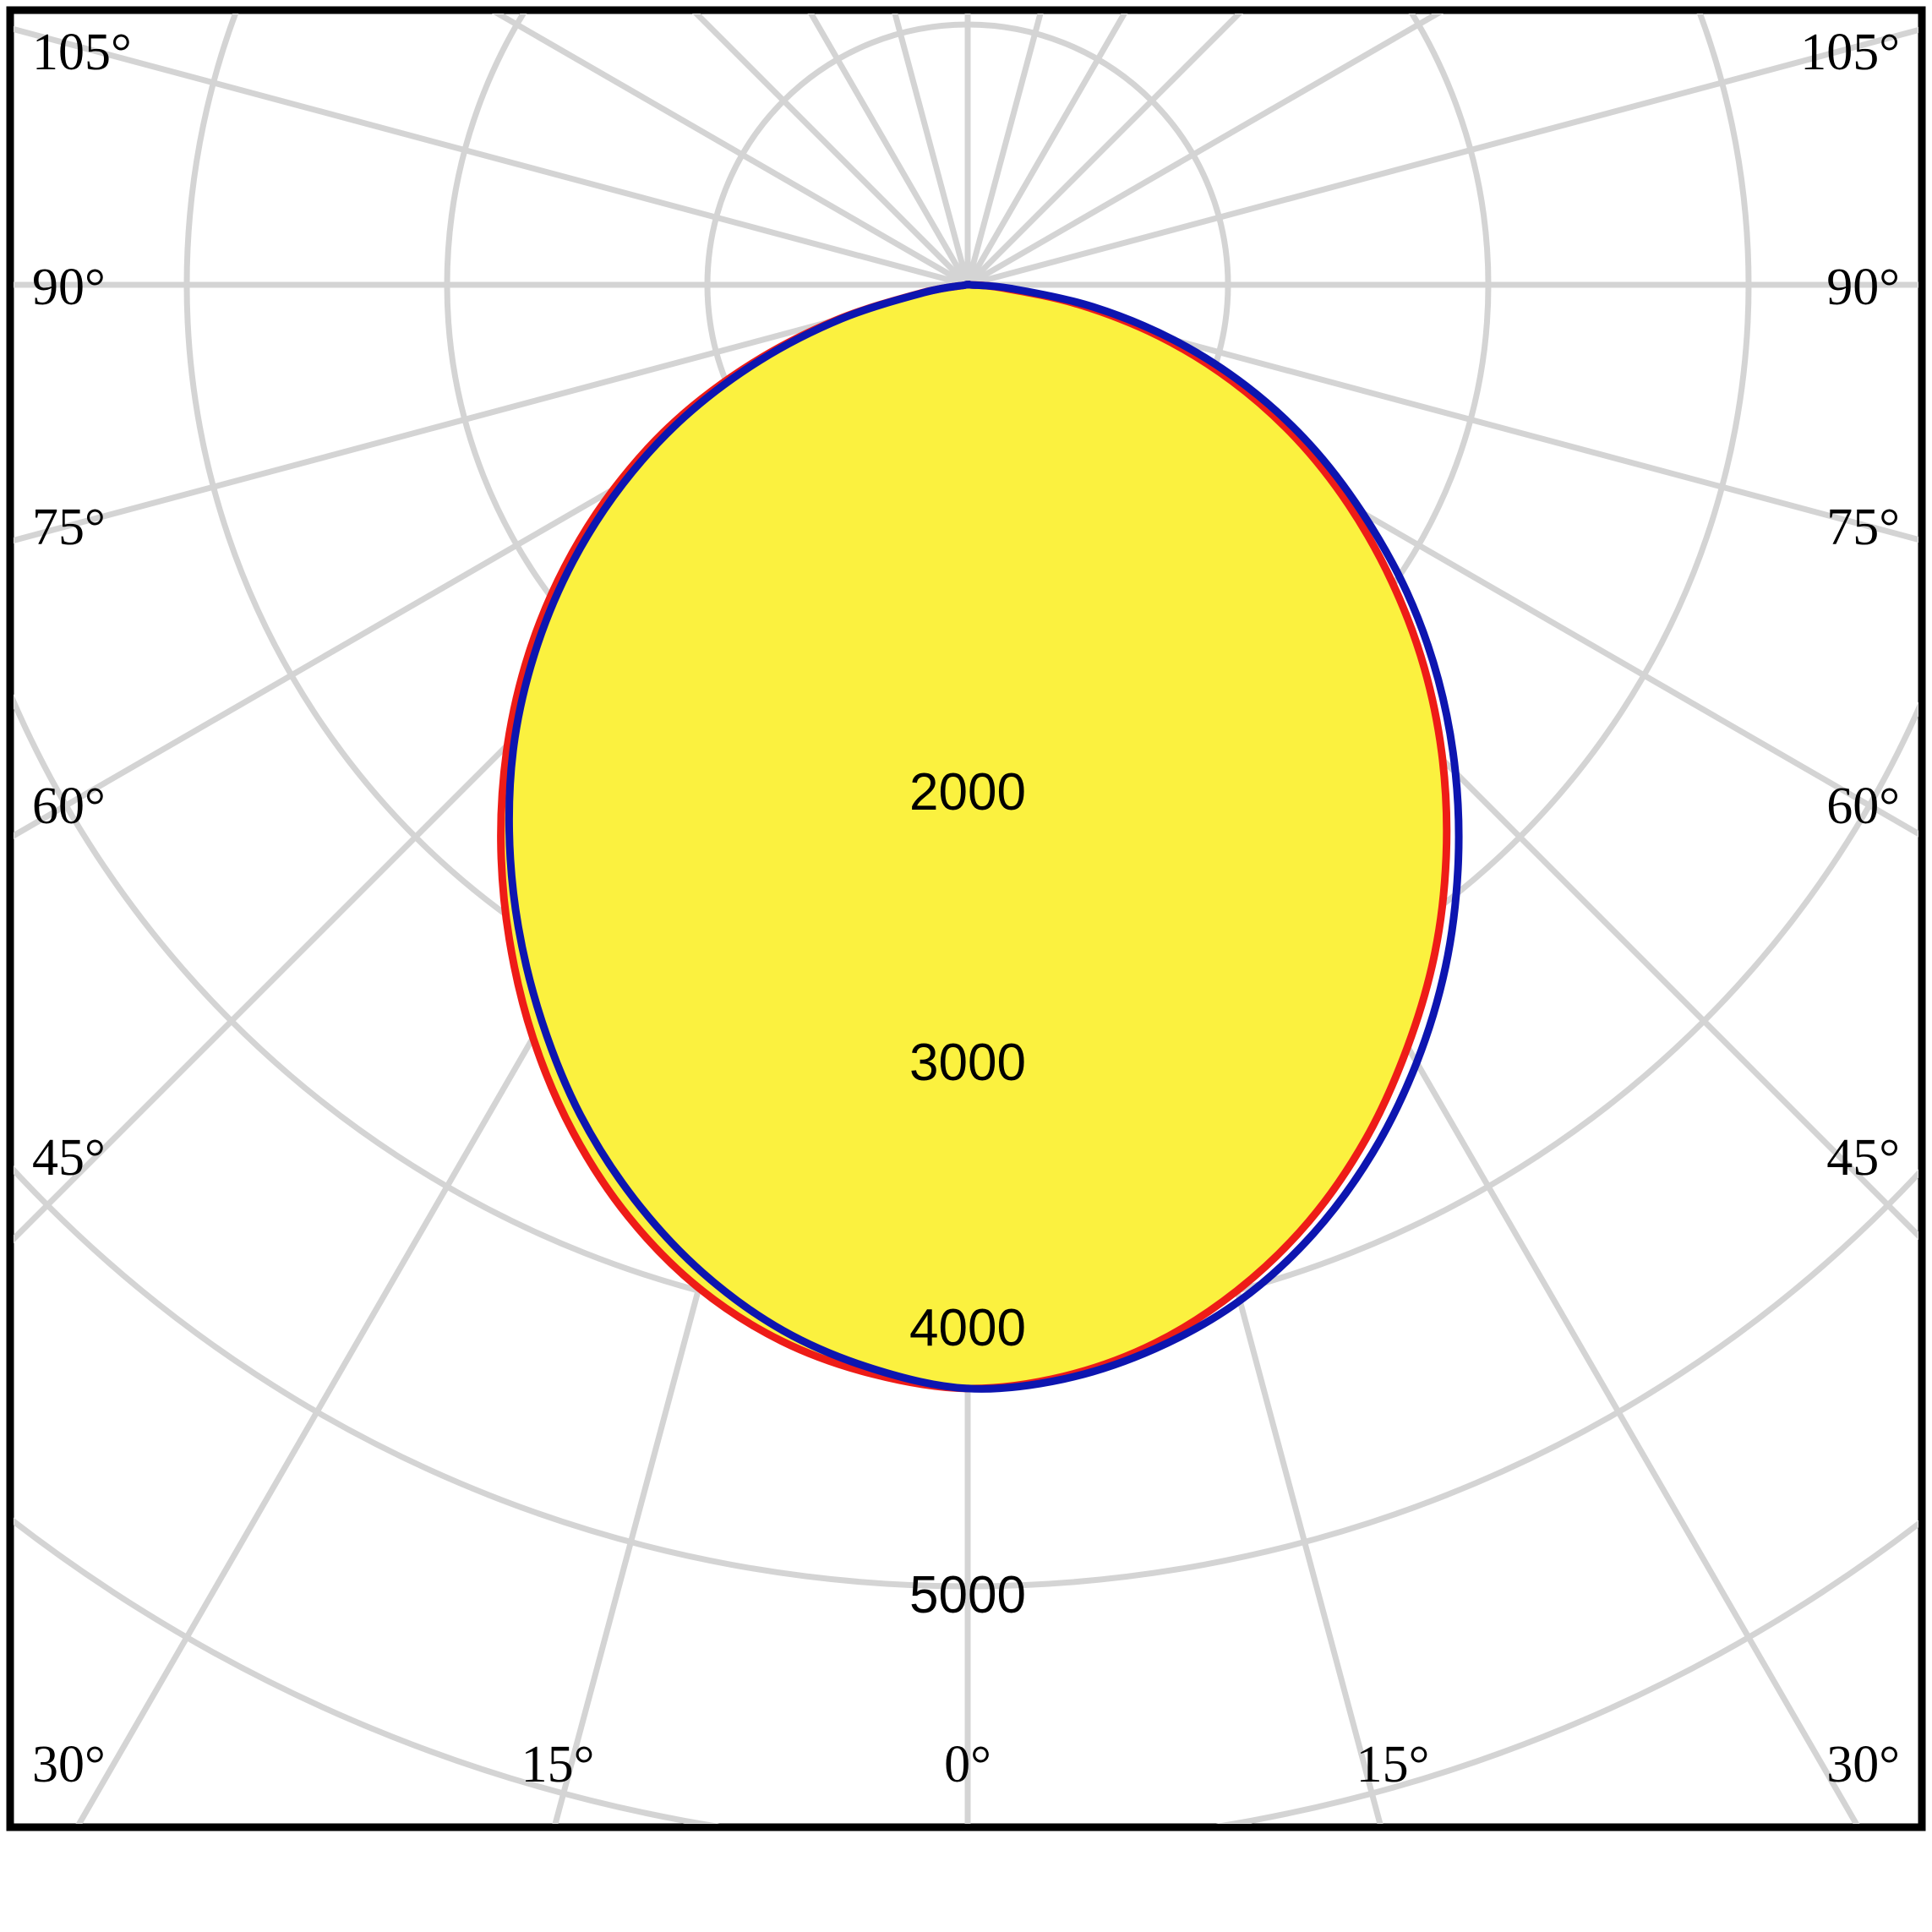  Describe the element at coordinates (1863, 287) in the screenshot. I see `right-90: 90°` at that location.